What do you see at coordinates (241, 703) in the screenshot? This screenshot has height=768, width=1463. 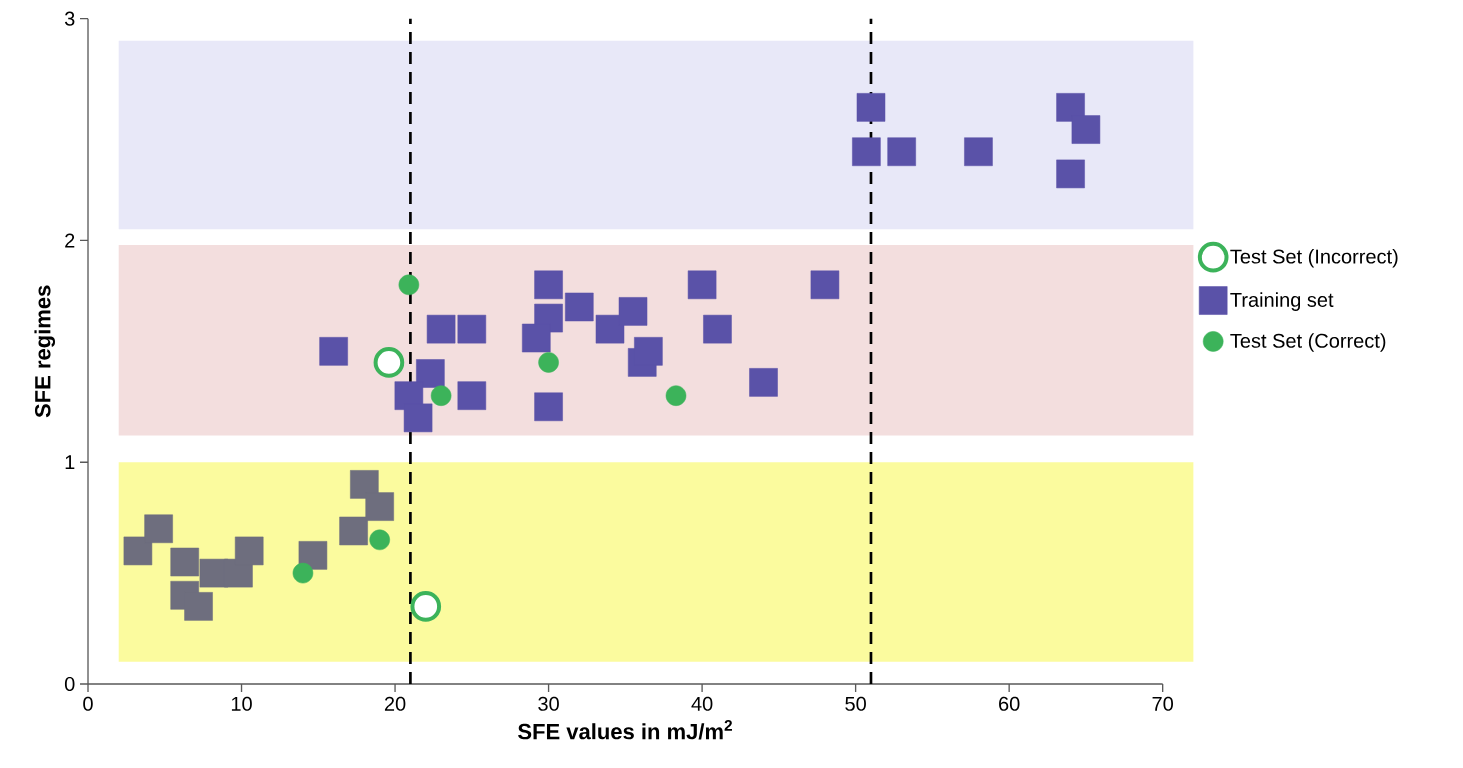 I see `x-tick-label: 10` at bounding box center [241, 703].